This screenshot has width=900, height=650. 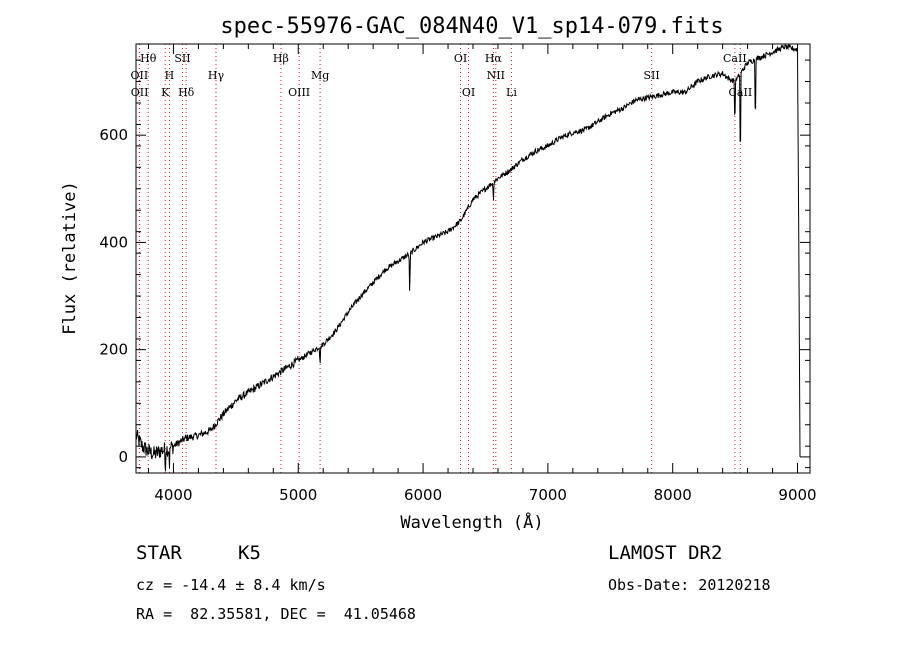 I want to click on x-tick-label: 4000, so click(x=173, y=495).